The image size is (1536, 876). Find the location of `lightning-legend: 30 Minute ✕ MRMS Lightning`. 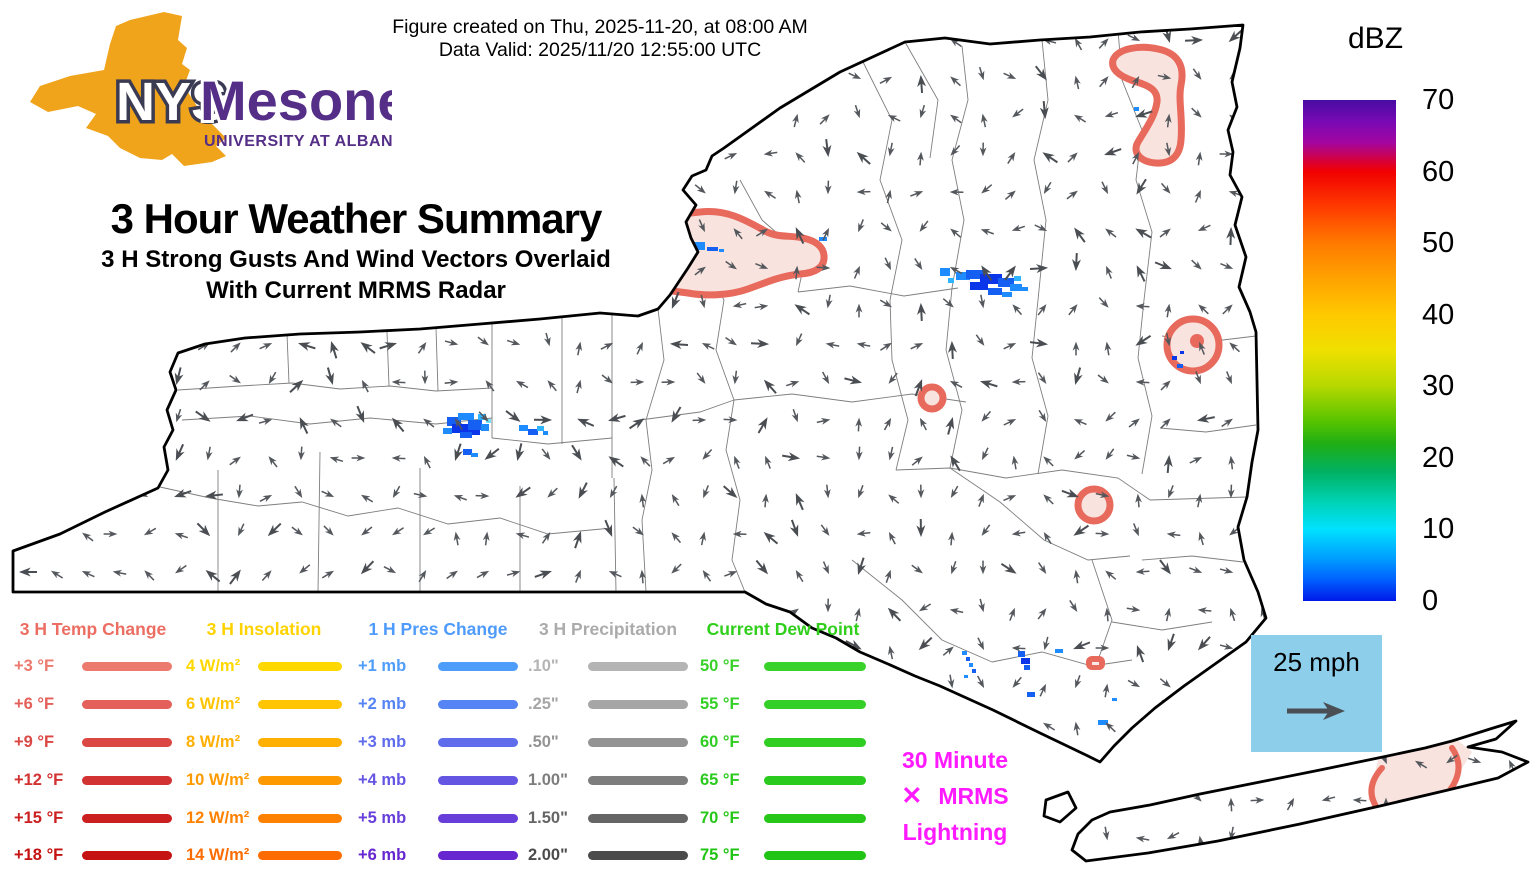

lightning-legend: 30 Minute ✕ MRMS Lightning is located at coordinates (955, 796).